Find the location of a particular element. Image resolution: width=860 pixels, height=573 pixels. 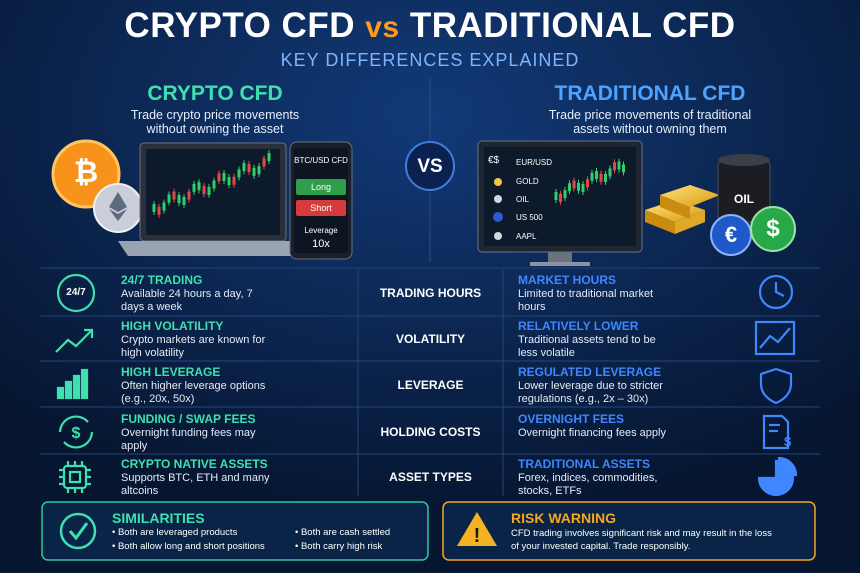

similarities-box is located at coordinates (235, 531).